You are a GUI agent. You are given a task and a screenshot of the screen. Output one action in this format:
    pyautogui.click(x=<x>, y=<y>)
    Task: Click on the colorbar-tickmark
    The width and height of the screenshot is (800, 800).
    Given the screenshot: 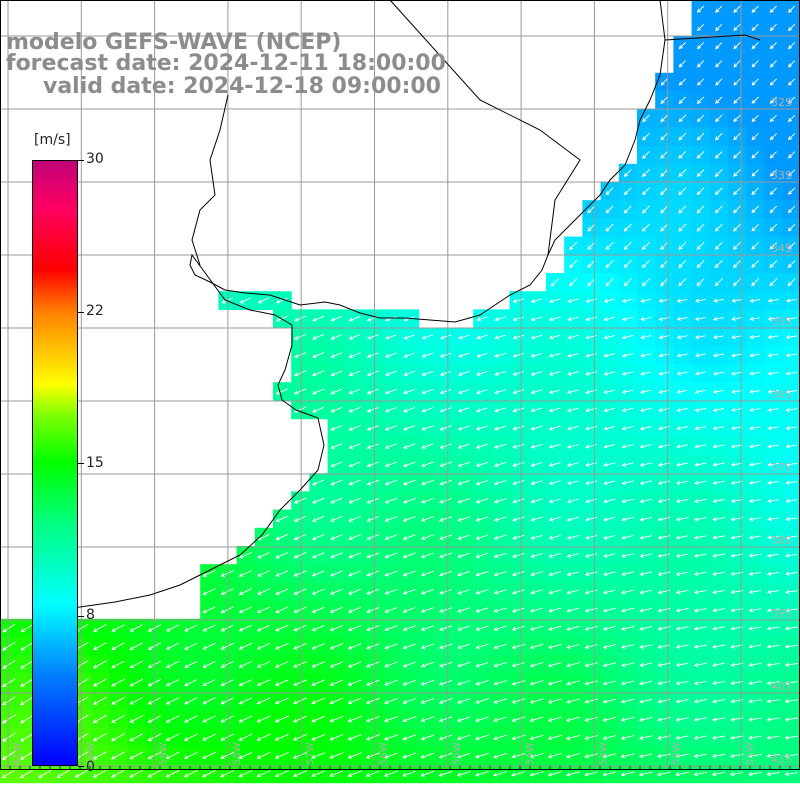 What is the action you would take?
    pyautogui.click(x=81, y=463)
    